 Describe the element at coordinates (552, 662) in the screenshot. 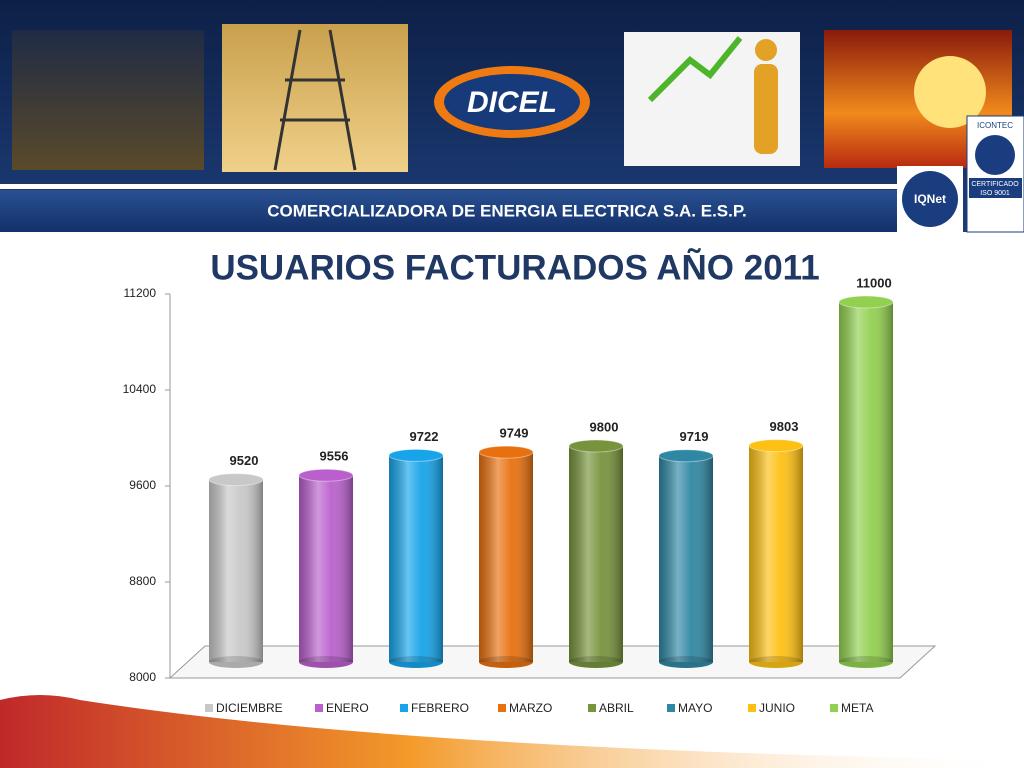

I see `floor` at that location.